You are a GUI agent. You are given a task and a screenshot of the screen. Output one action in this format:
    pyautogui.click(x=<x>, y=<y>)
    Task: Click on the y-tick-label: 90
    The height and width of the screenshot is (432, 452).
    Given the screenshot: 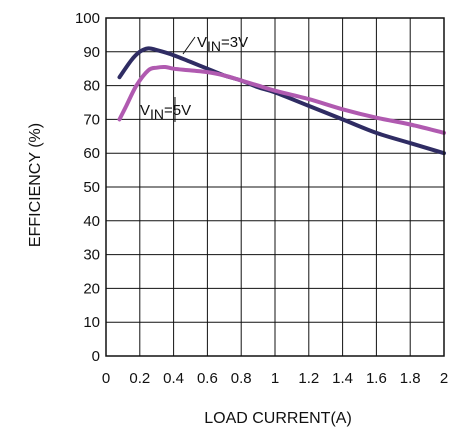 What is the action you would take?
    pyautogui.click(x=91, y=52)
    